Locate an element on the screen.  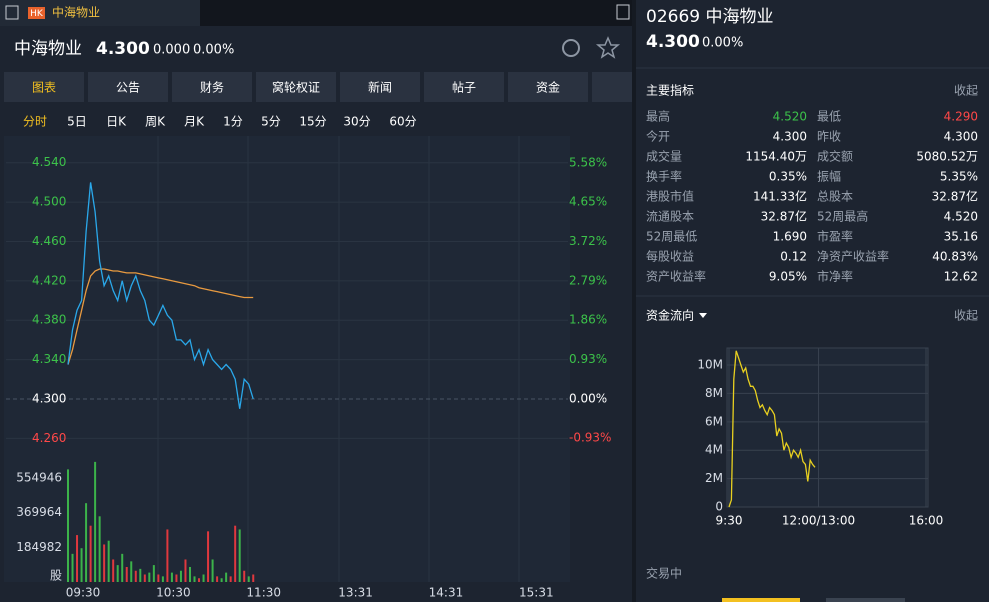
y-tick-label: 4.300 is located at coordinates (49, 398).